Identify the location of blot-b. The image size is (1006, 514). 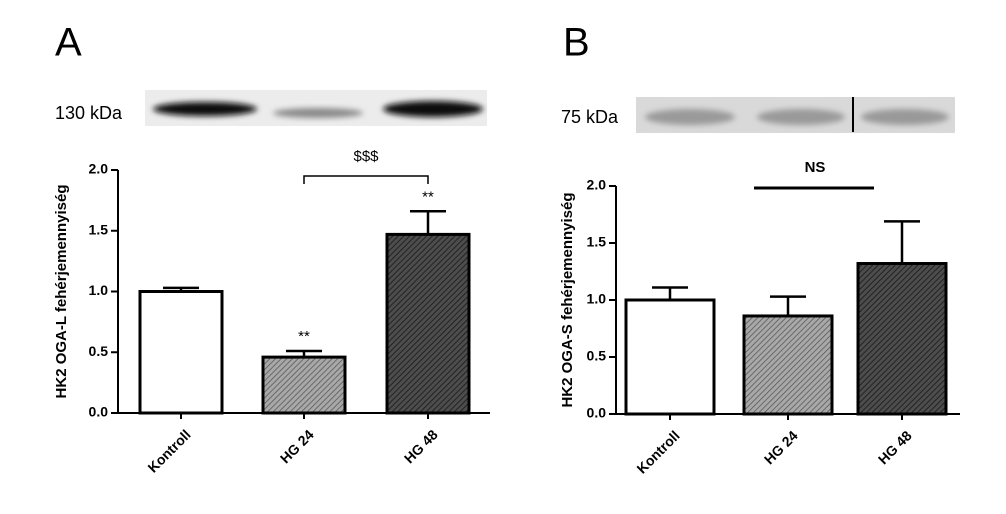
(795, 115).